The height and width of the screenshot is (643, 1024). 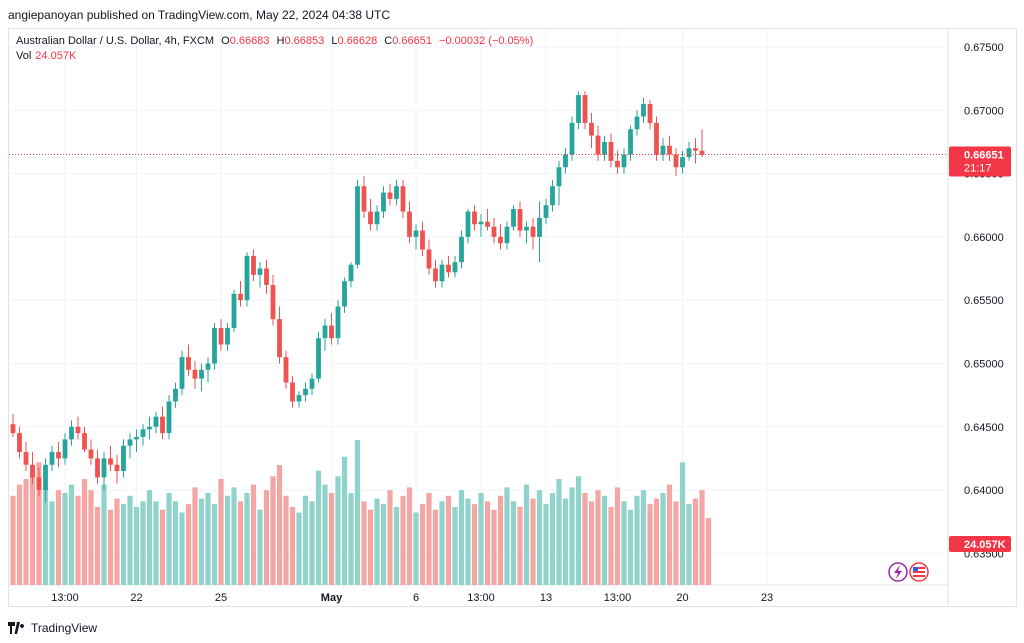 I want to click on close-label: C, so click(x=388, y=41).